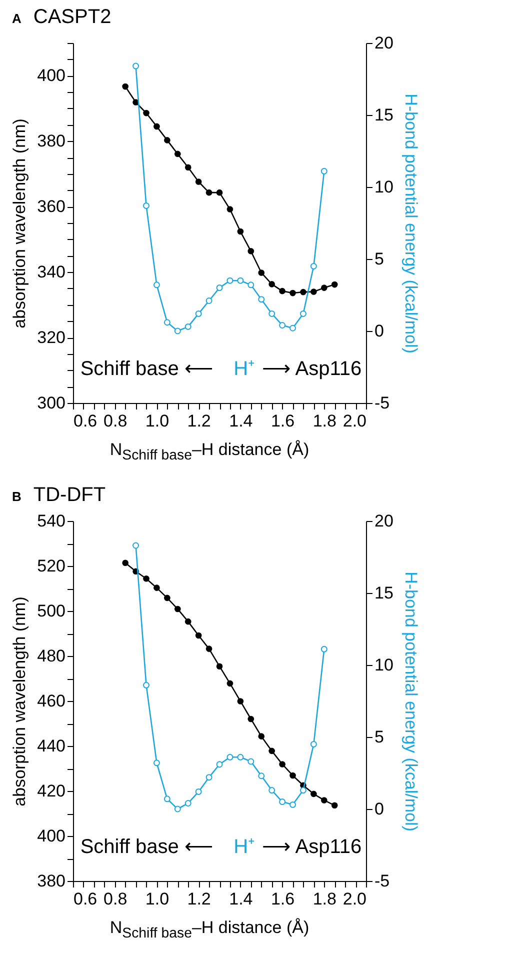 Image resolution: width=525 pixels, height=963 pixels. What do you see at coordinates (51, 206) in the screenshot?
I see `y-tick-label: 360` at bounding box center [51, 206].